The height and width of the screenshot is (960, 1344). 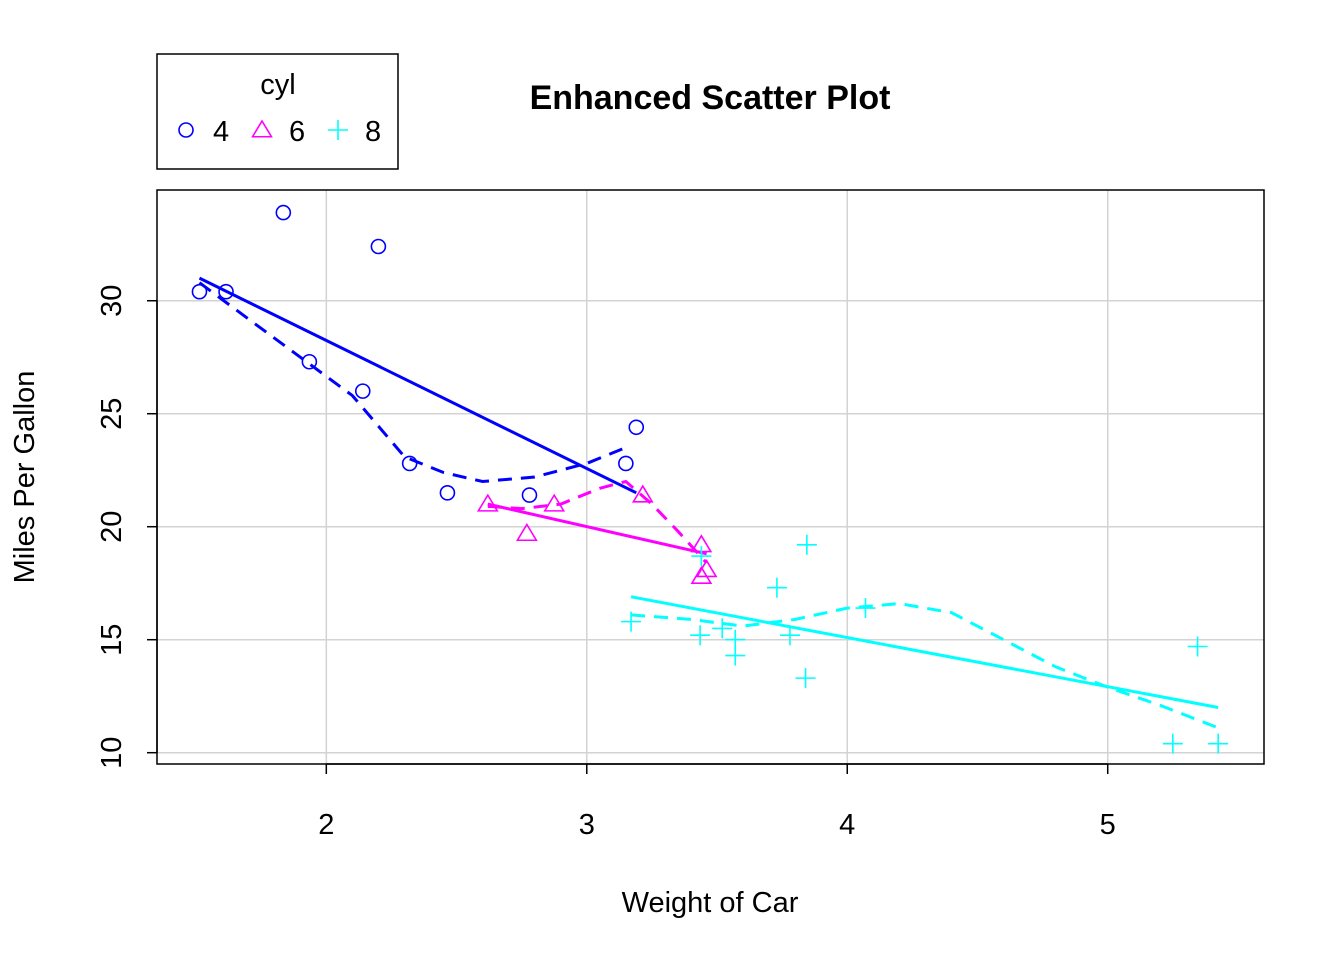 I want to click on y-tick-label: 20, so click(x=112, y=527).